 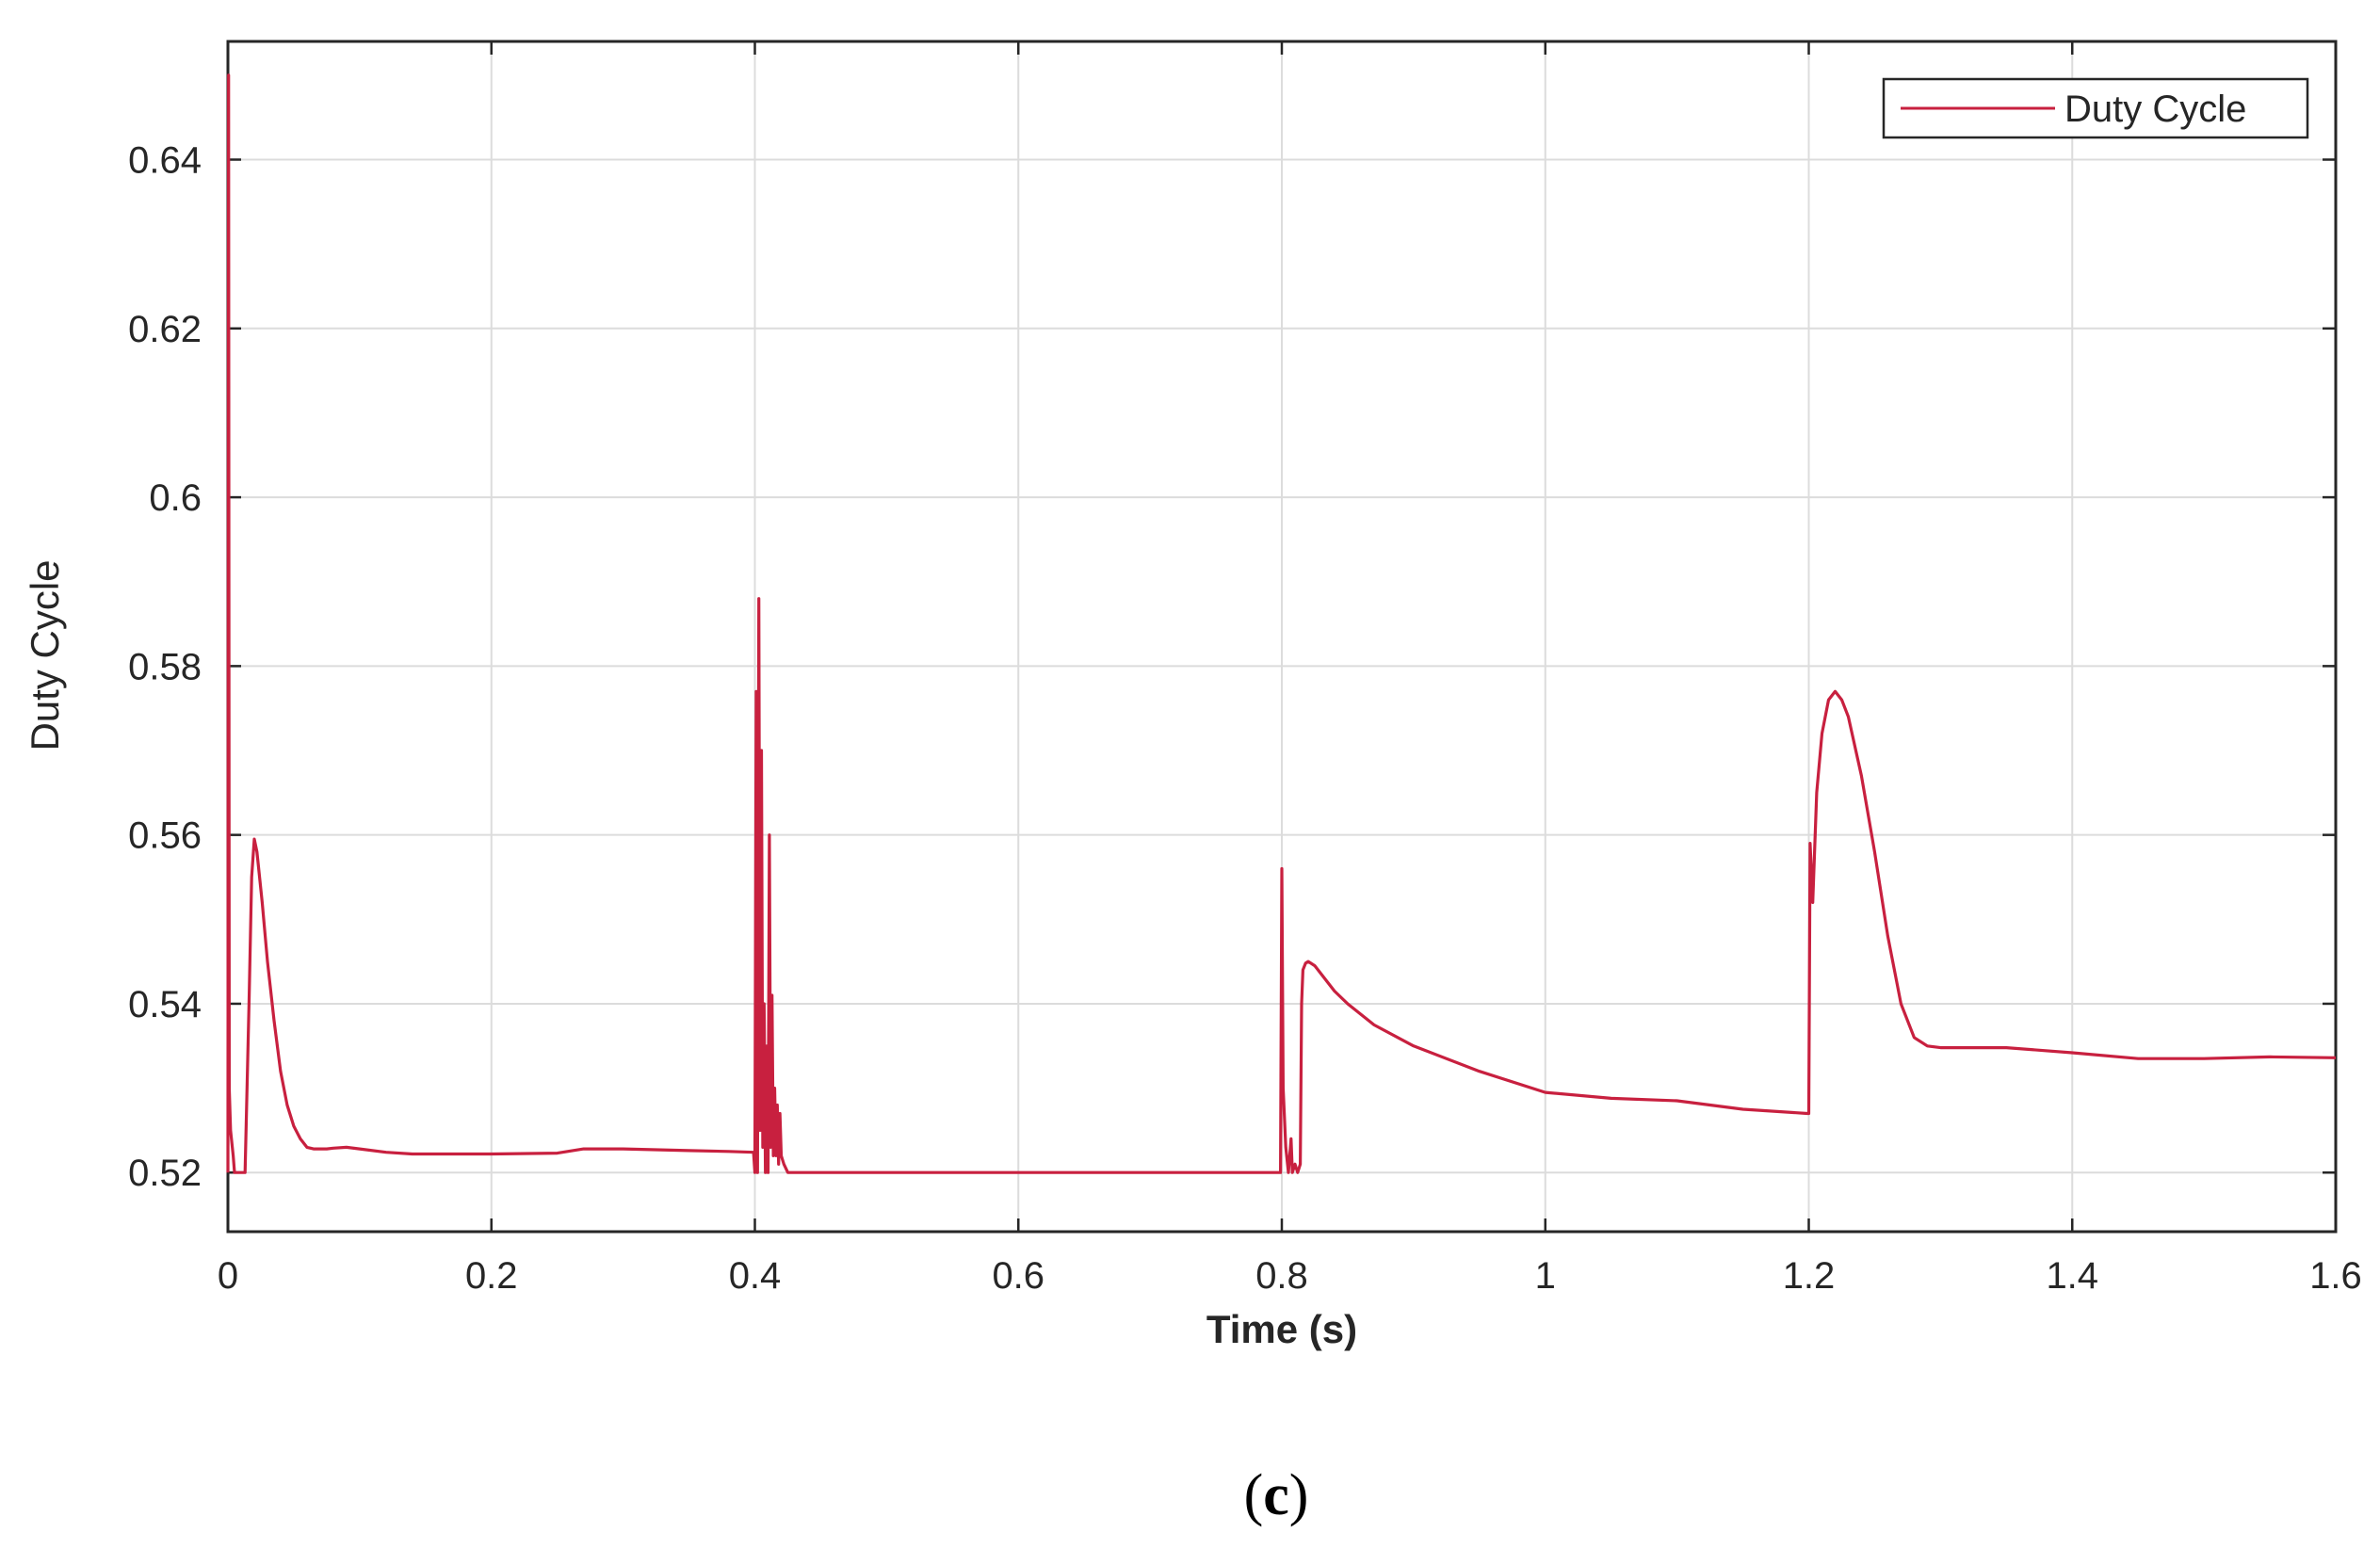 I want to click on x-tick-label: 0.8, so click(x=1281, y=1276).